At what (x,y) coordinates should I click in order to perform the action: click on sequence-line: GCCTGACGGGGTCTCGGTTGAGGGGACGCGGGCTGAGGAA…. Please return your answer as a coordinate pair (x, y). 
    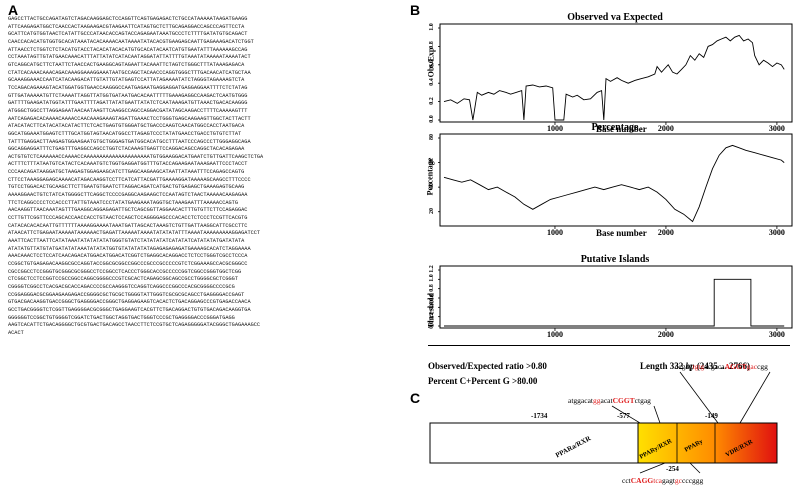
    Looking at the image, I should click on (129, 309).